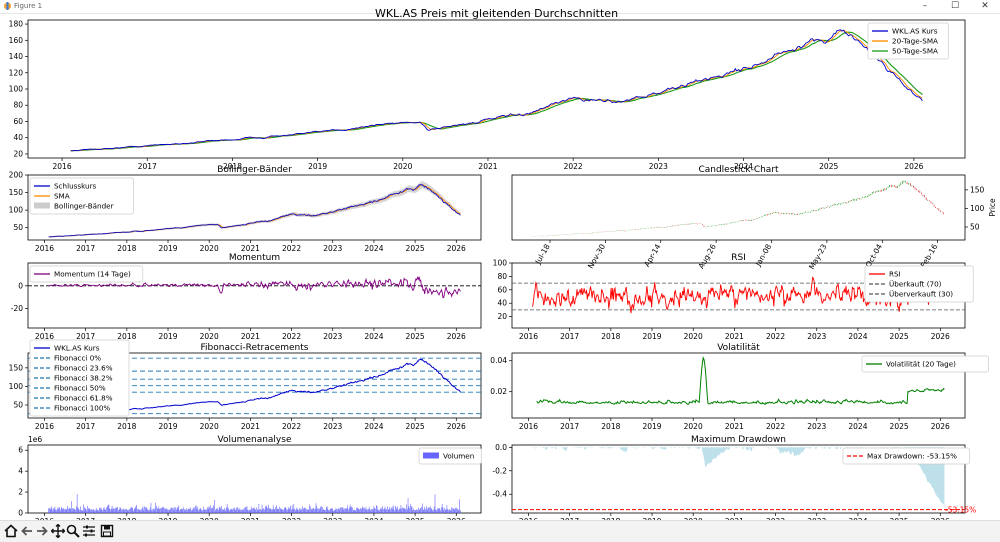 This screenshot has width=1000, height=542. What do you see at coordinates (16, 72) in the screenshot?
I see `y-tick-label: 120` at bounding box center [16, 72].